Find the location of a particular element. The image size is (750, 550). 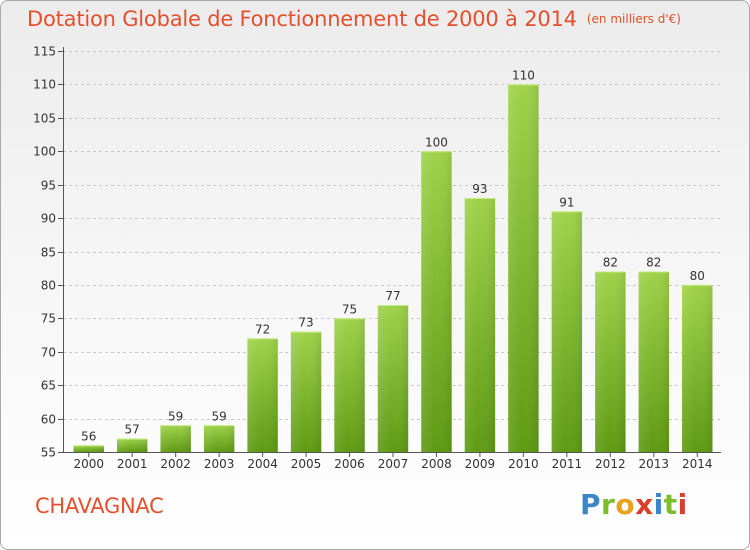

x-tick-label: 2013 is located at coordinates (654, 464).